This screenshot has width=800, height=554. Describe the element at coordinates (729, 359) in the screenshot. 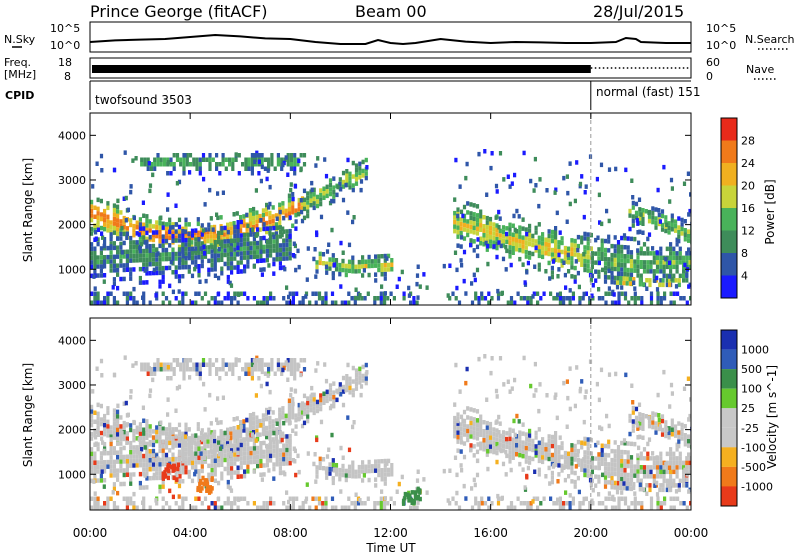

I see `colorbar-swatch` at that location.